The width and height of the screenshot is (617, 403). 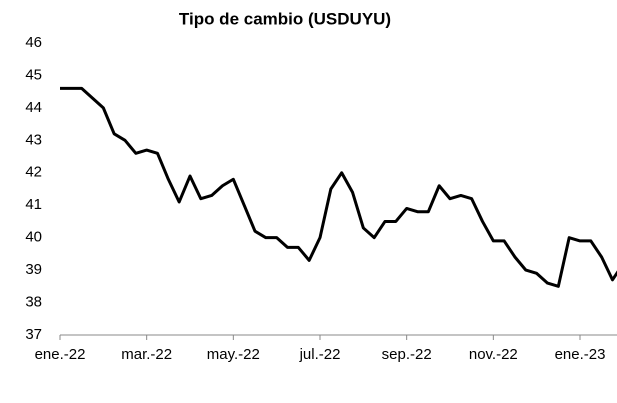 What do you see at coordinates (60, 354) in the screenshot?
I see `x-tick-label: ene.-22` at bounding box center [60, 354].